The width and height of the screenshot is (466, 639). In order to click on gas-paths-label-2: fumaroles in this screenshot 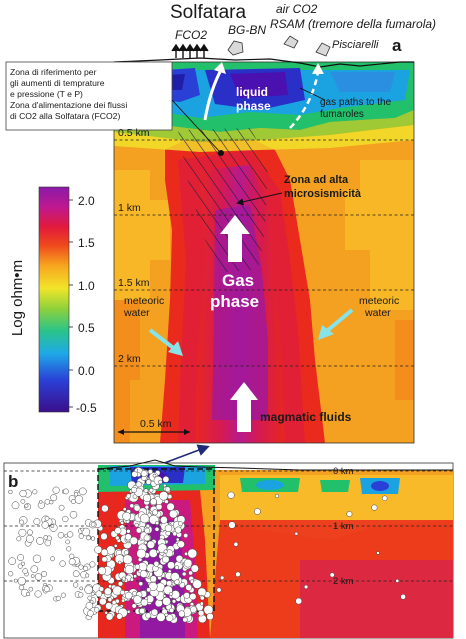, I will do `click(342, 114)`.